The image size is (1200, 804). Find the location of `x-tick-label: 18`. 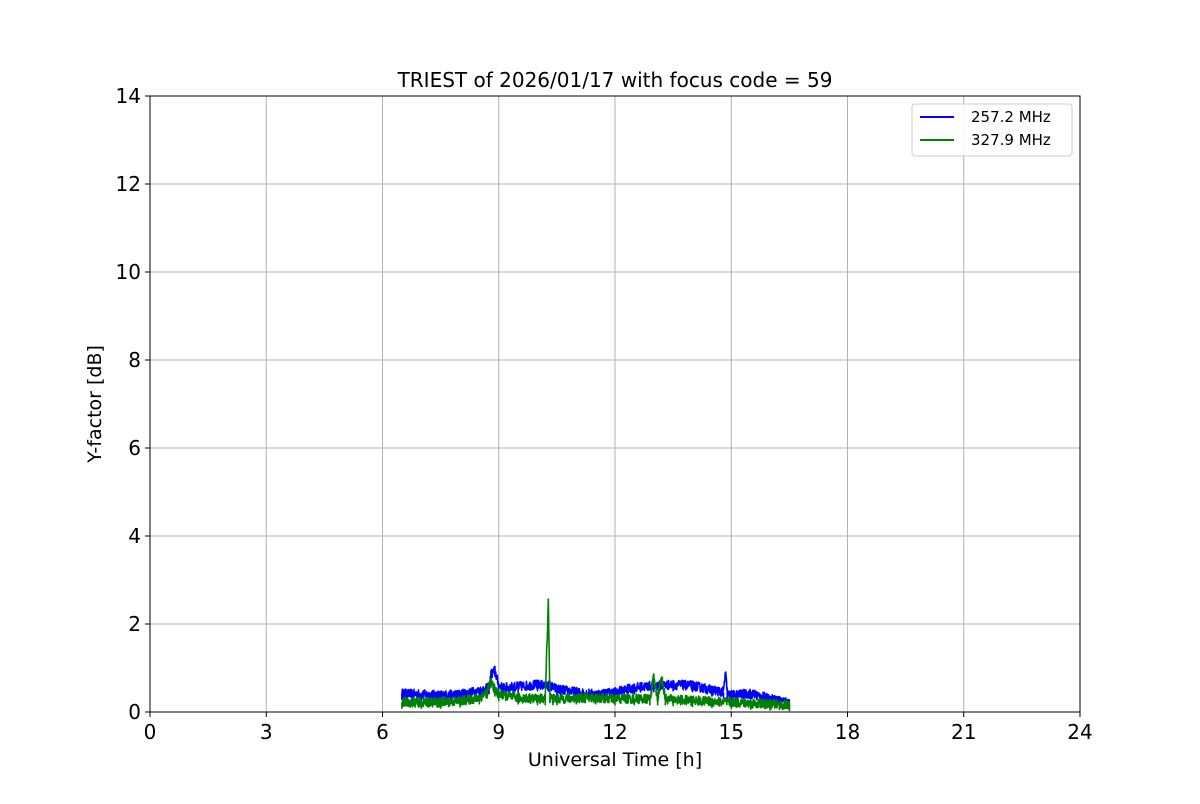

x-tick-label: 18 is located at coordinates (847, 732).